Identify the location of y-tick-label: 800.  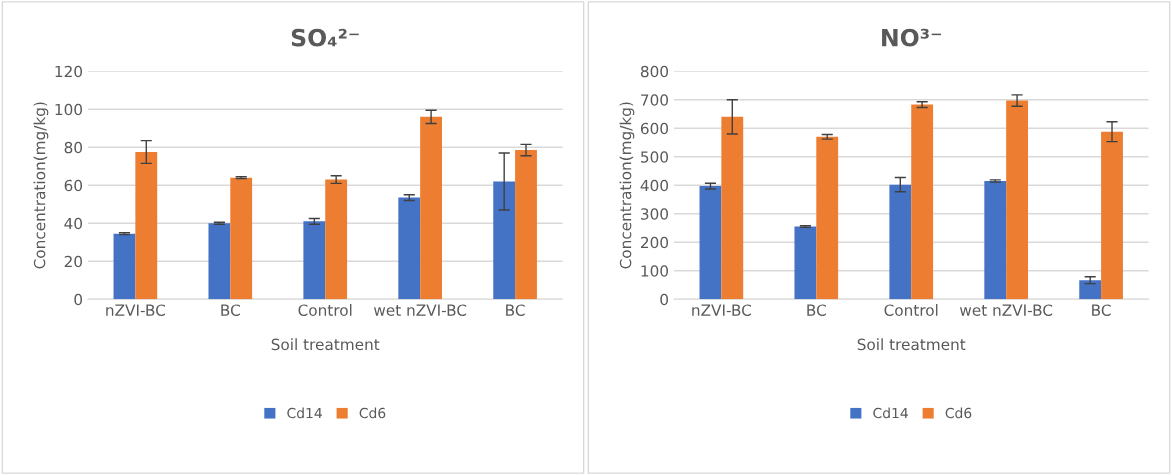
(654, 71).